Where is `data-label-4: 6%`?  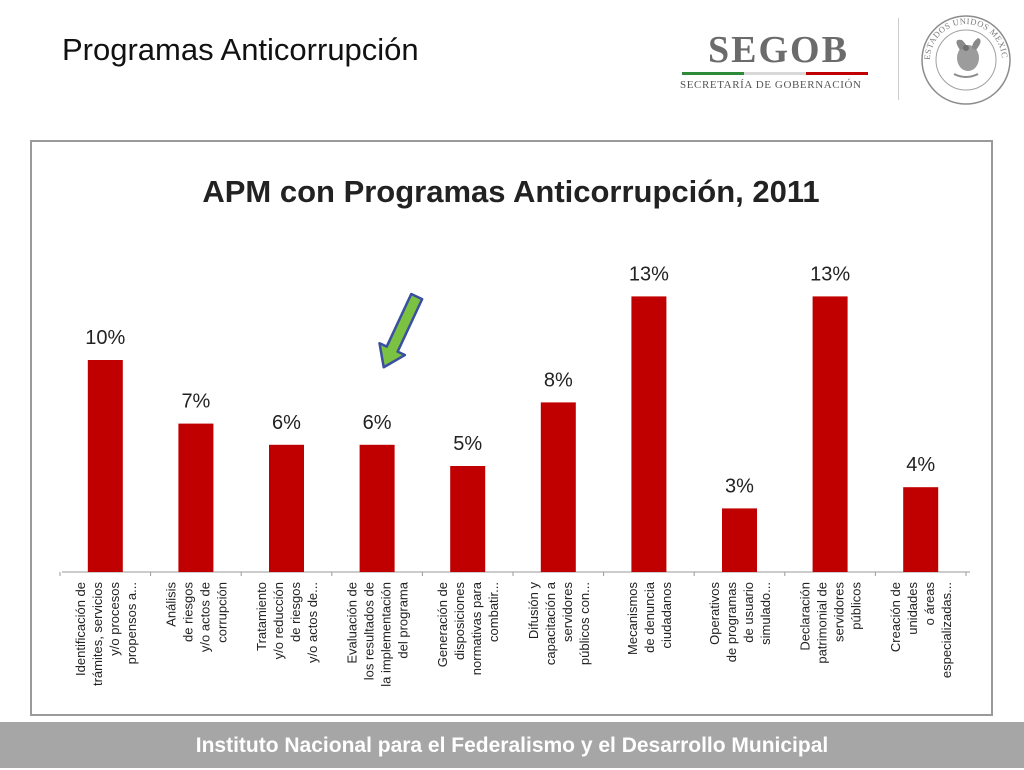 data-label-4: 6% is located at coordinates (377, 423).